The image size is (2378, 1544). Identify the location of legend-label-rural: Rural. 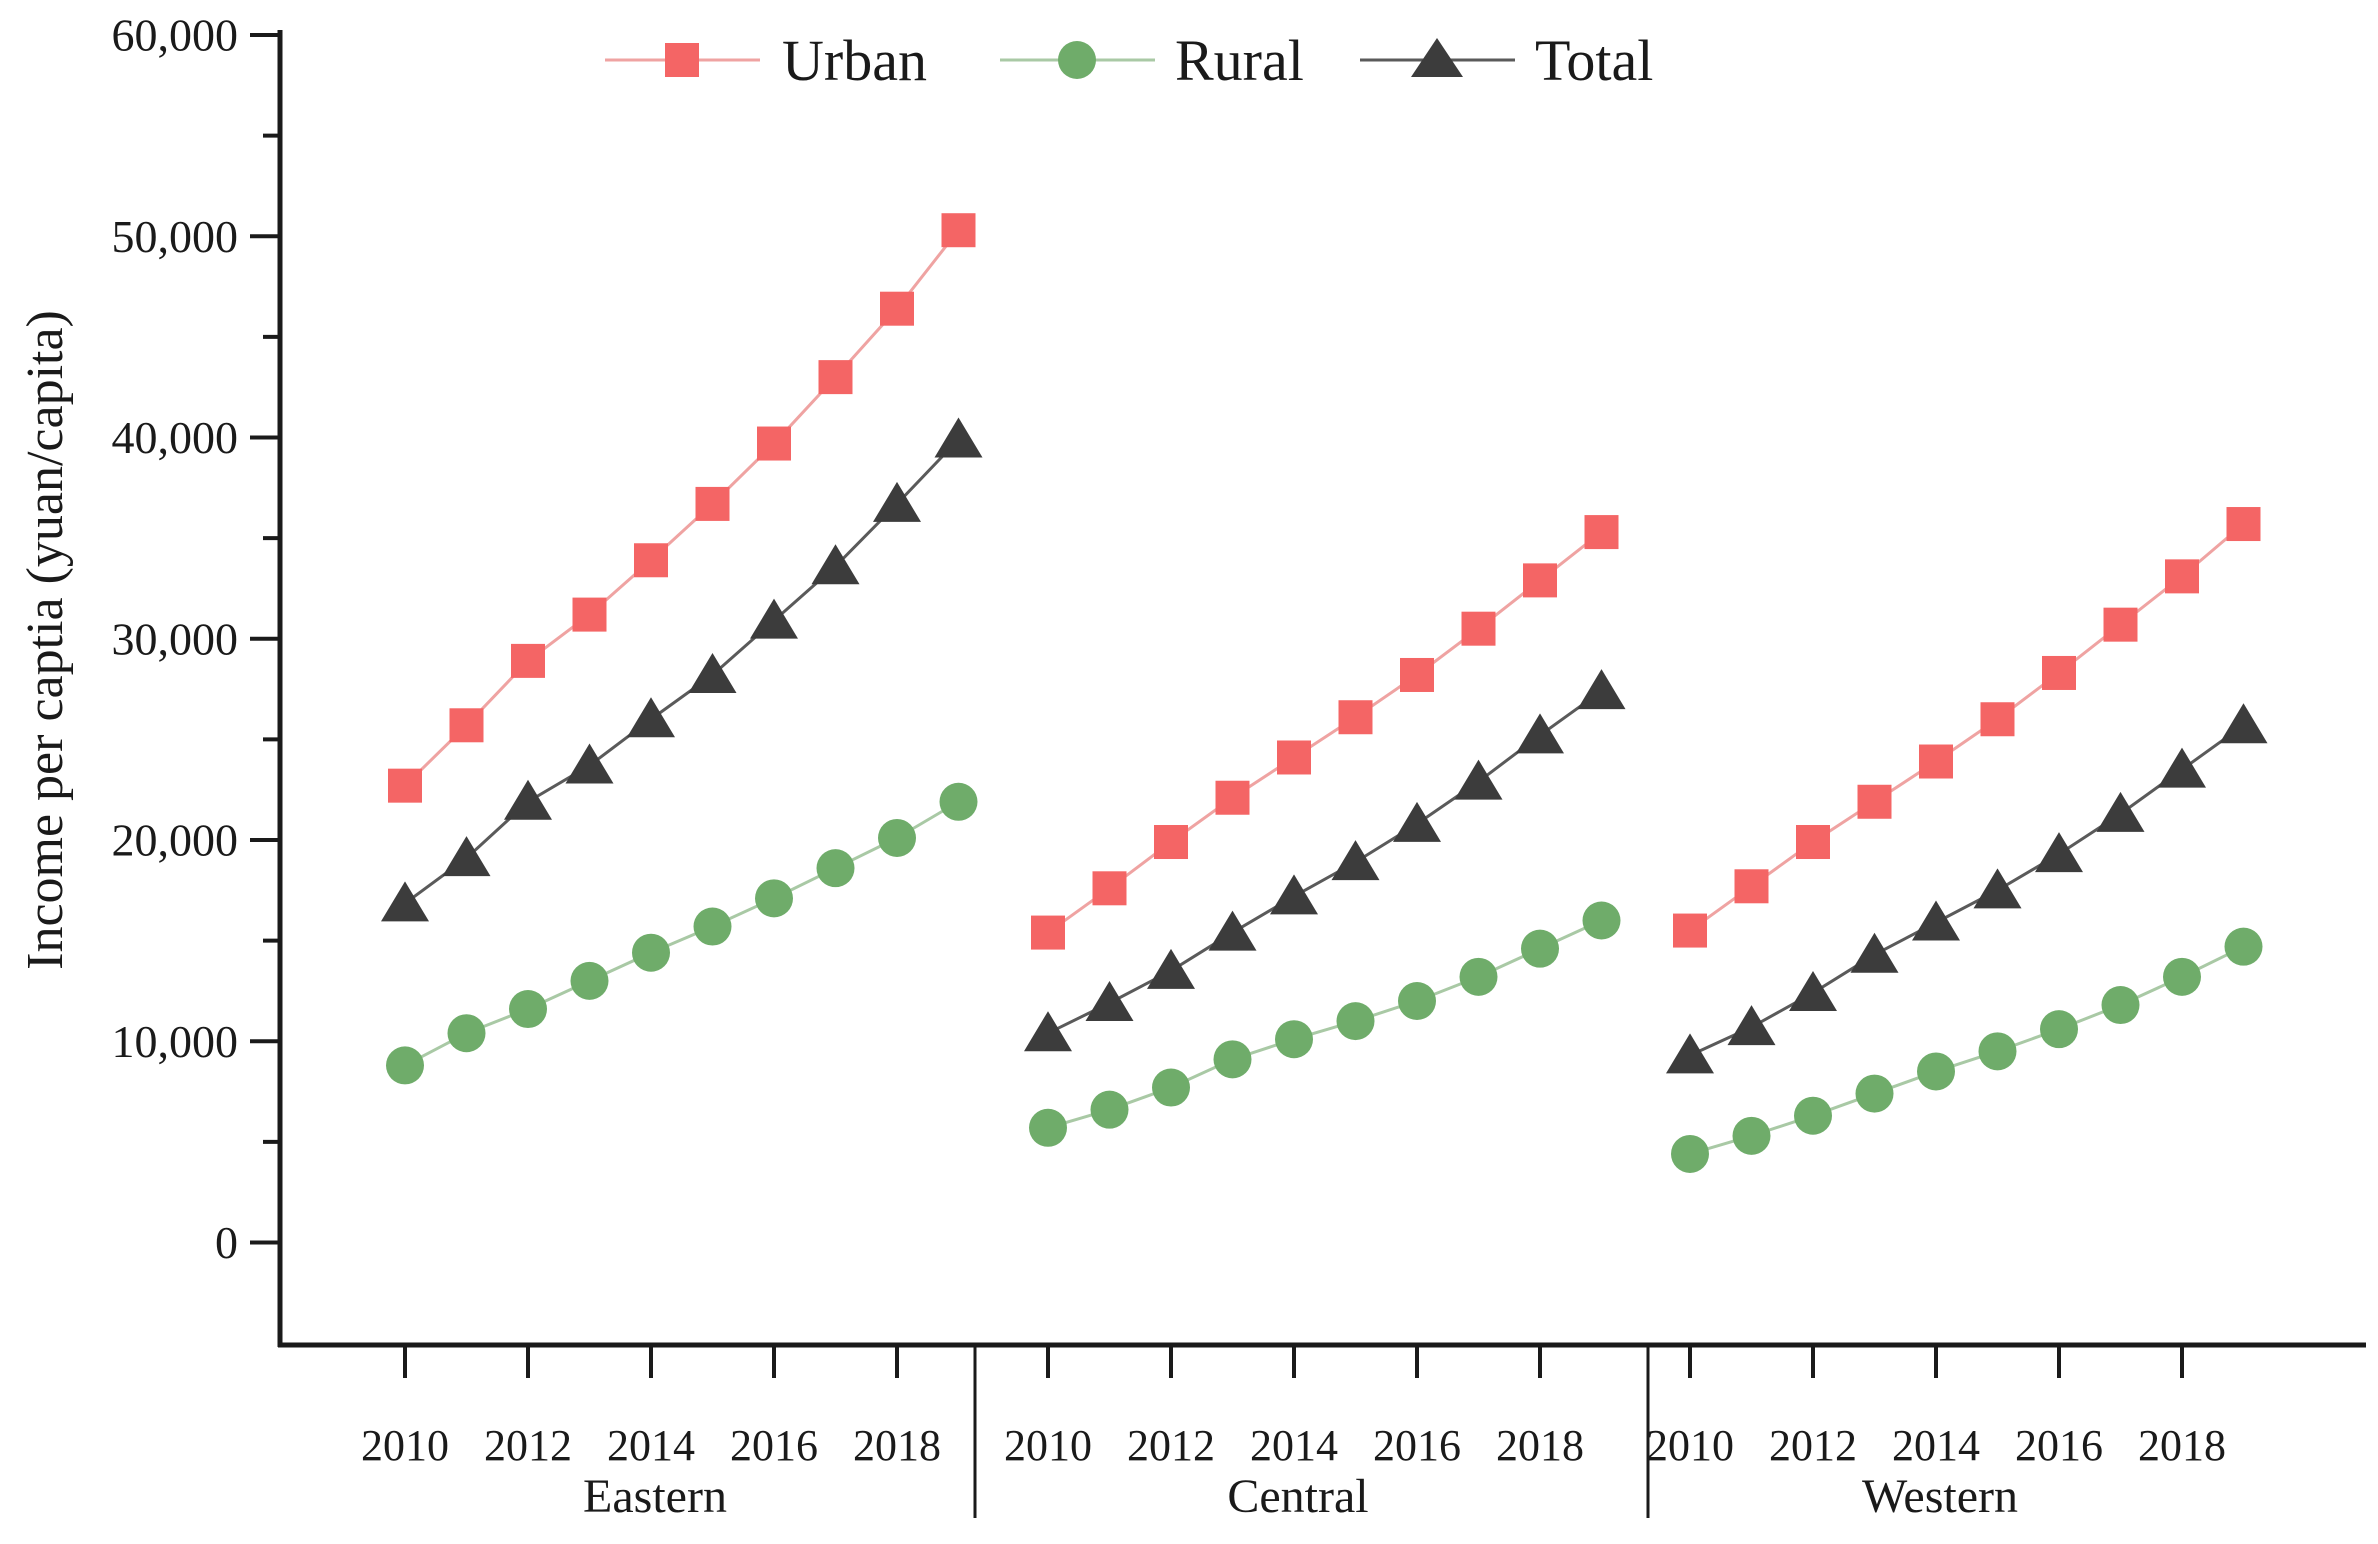
(1239, 60).